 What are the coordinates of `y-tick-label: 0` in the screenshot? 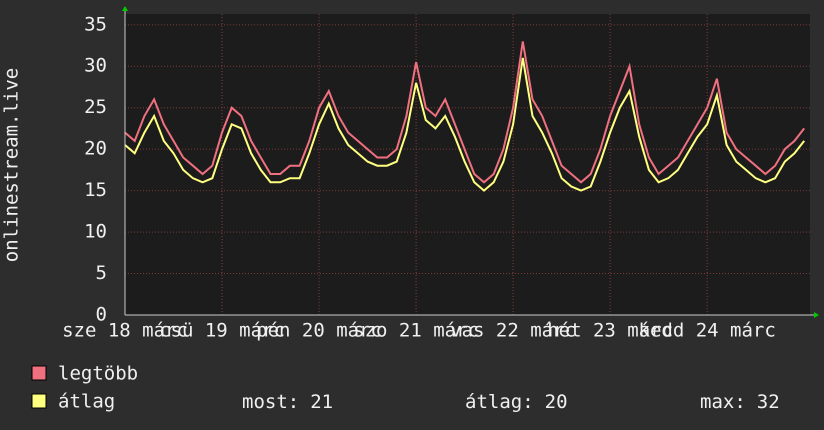 It's located at (101, 315).